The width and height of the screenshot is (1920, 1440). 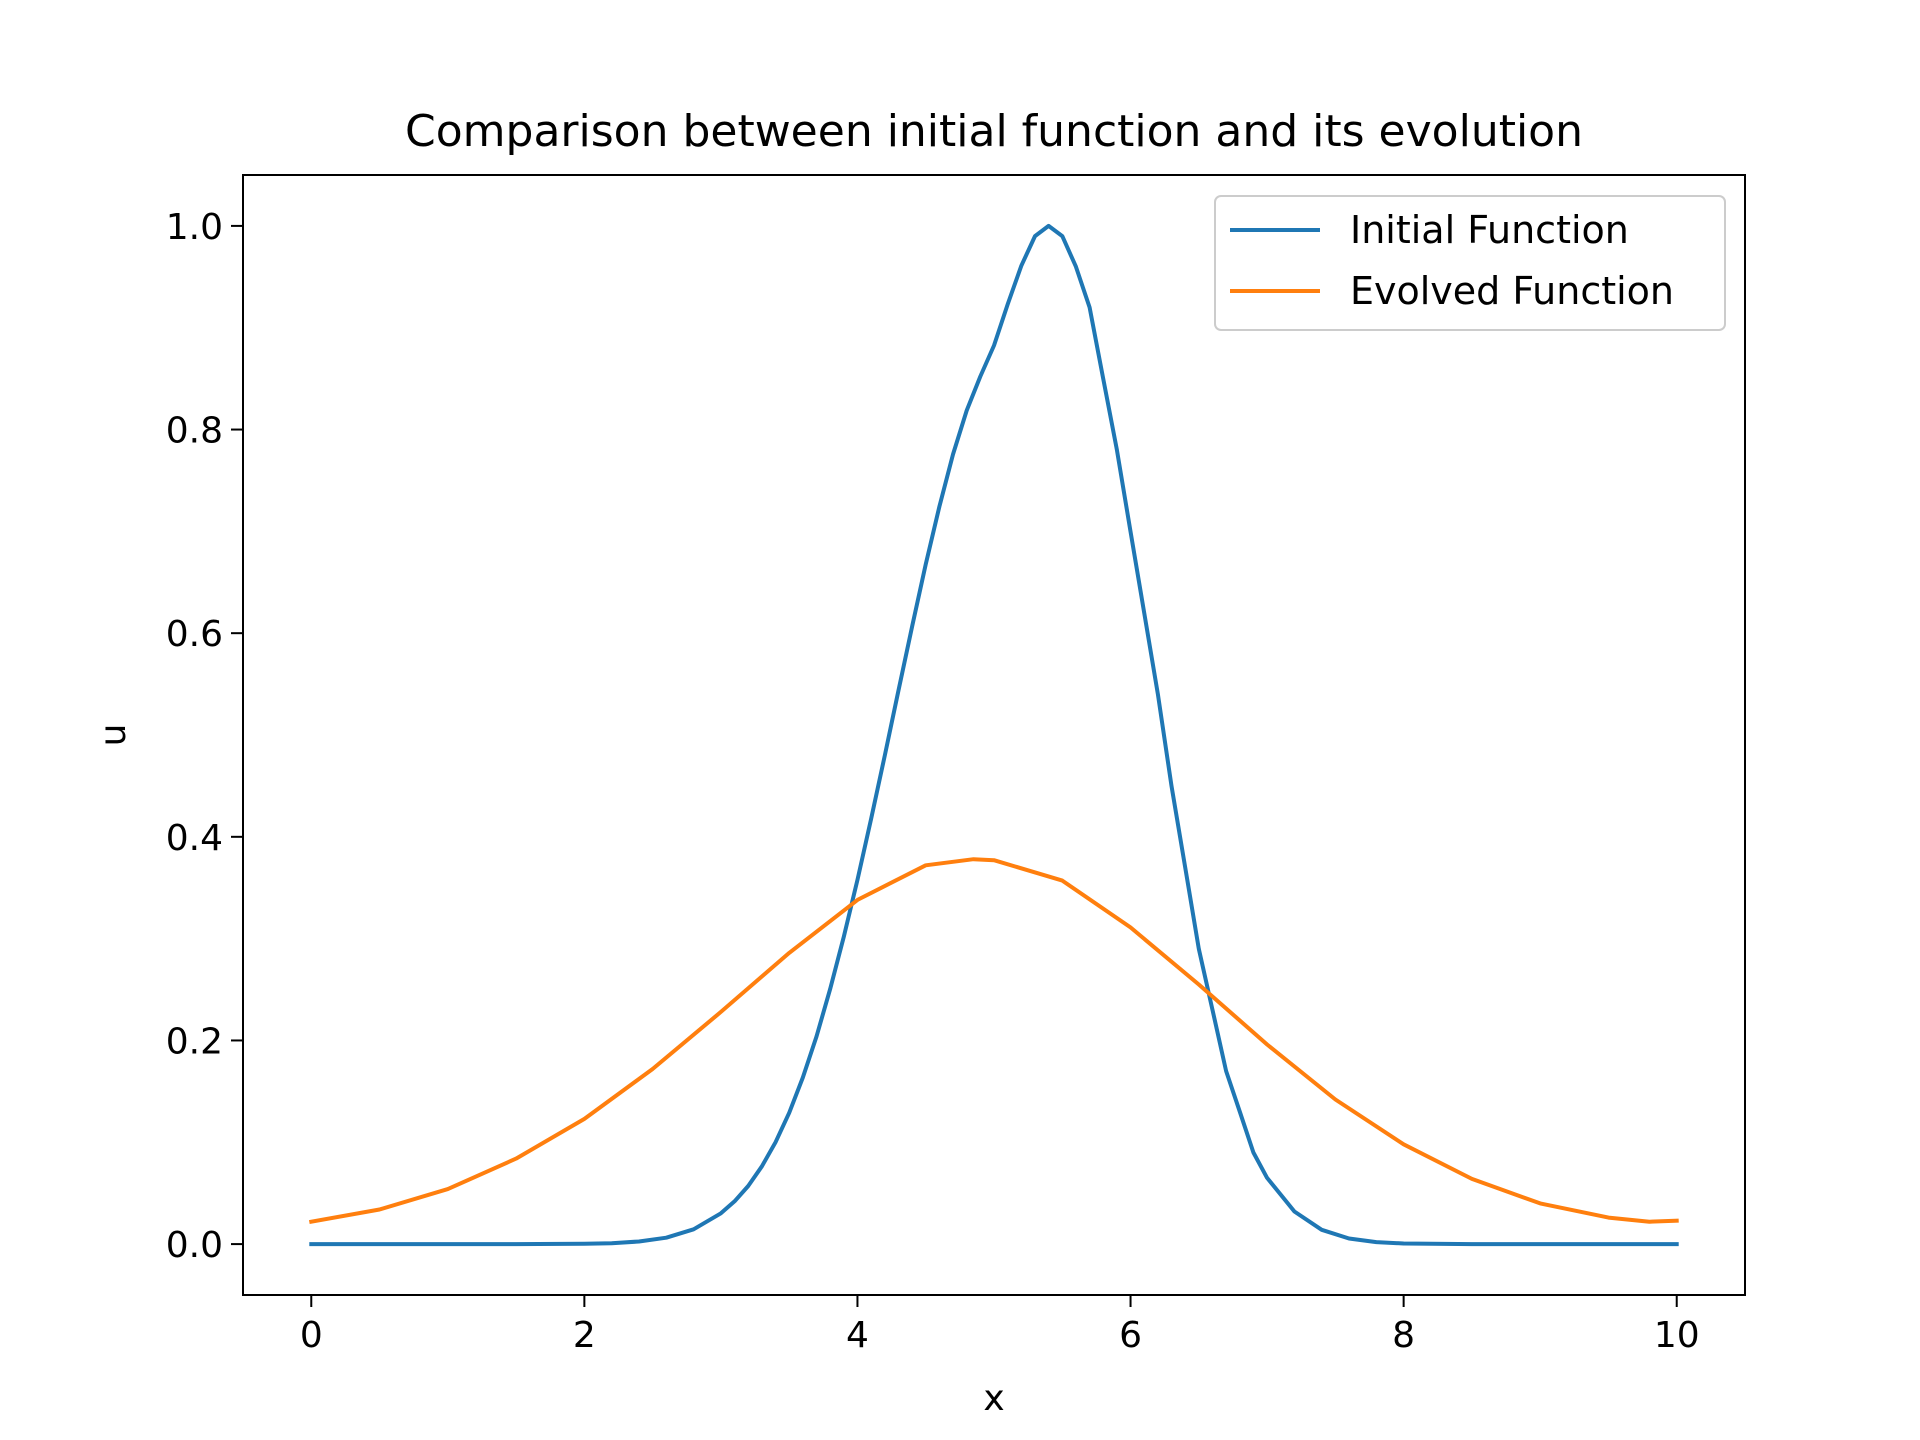 I want to click on y-tick-label: 0.2, so click(x=194, y=1041).